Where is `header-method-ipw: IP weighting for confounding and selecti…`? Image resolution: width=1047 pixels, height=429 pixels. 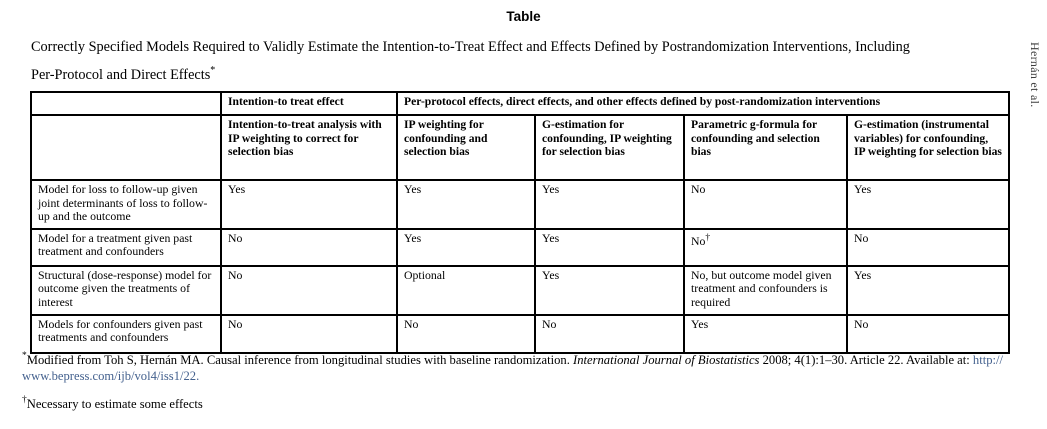 header-method-ipw: IP weighting for confounding and selecti… is located at coordinates (466, 147).